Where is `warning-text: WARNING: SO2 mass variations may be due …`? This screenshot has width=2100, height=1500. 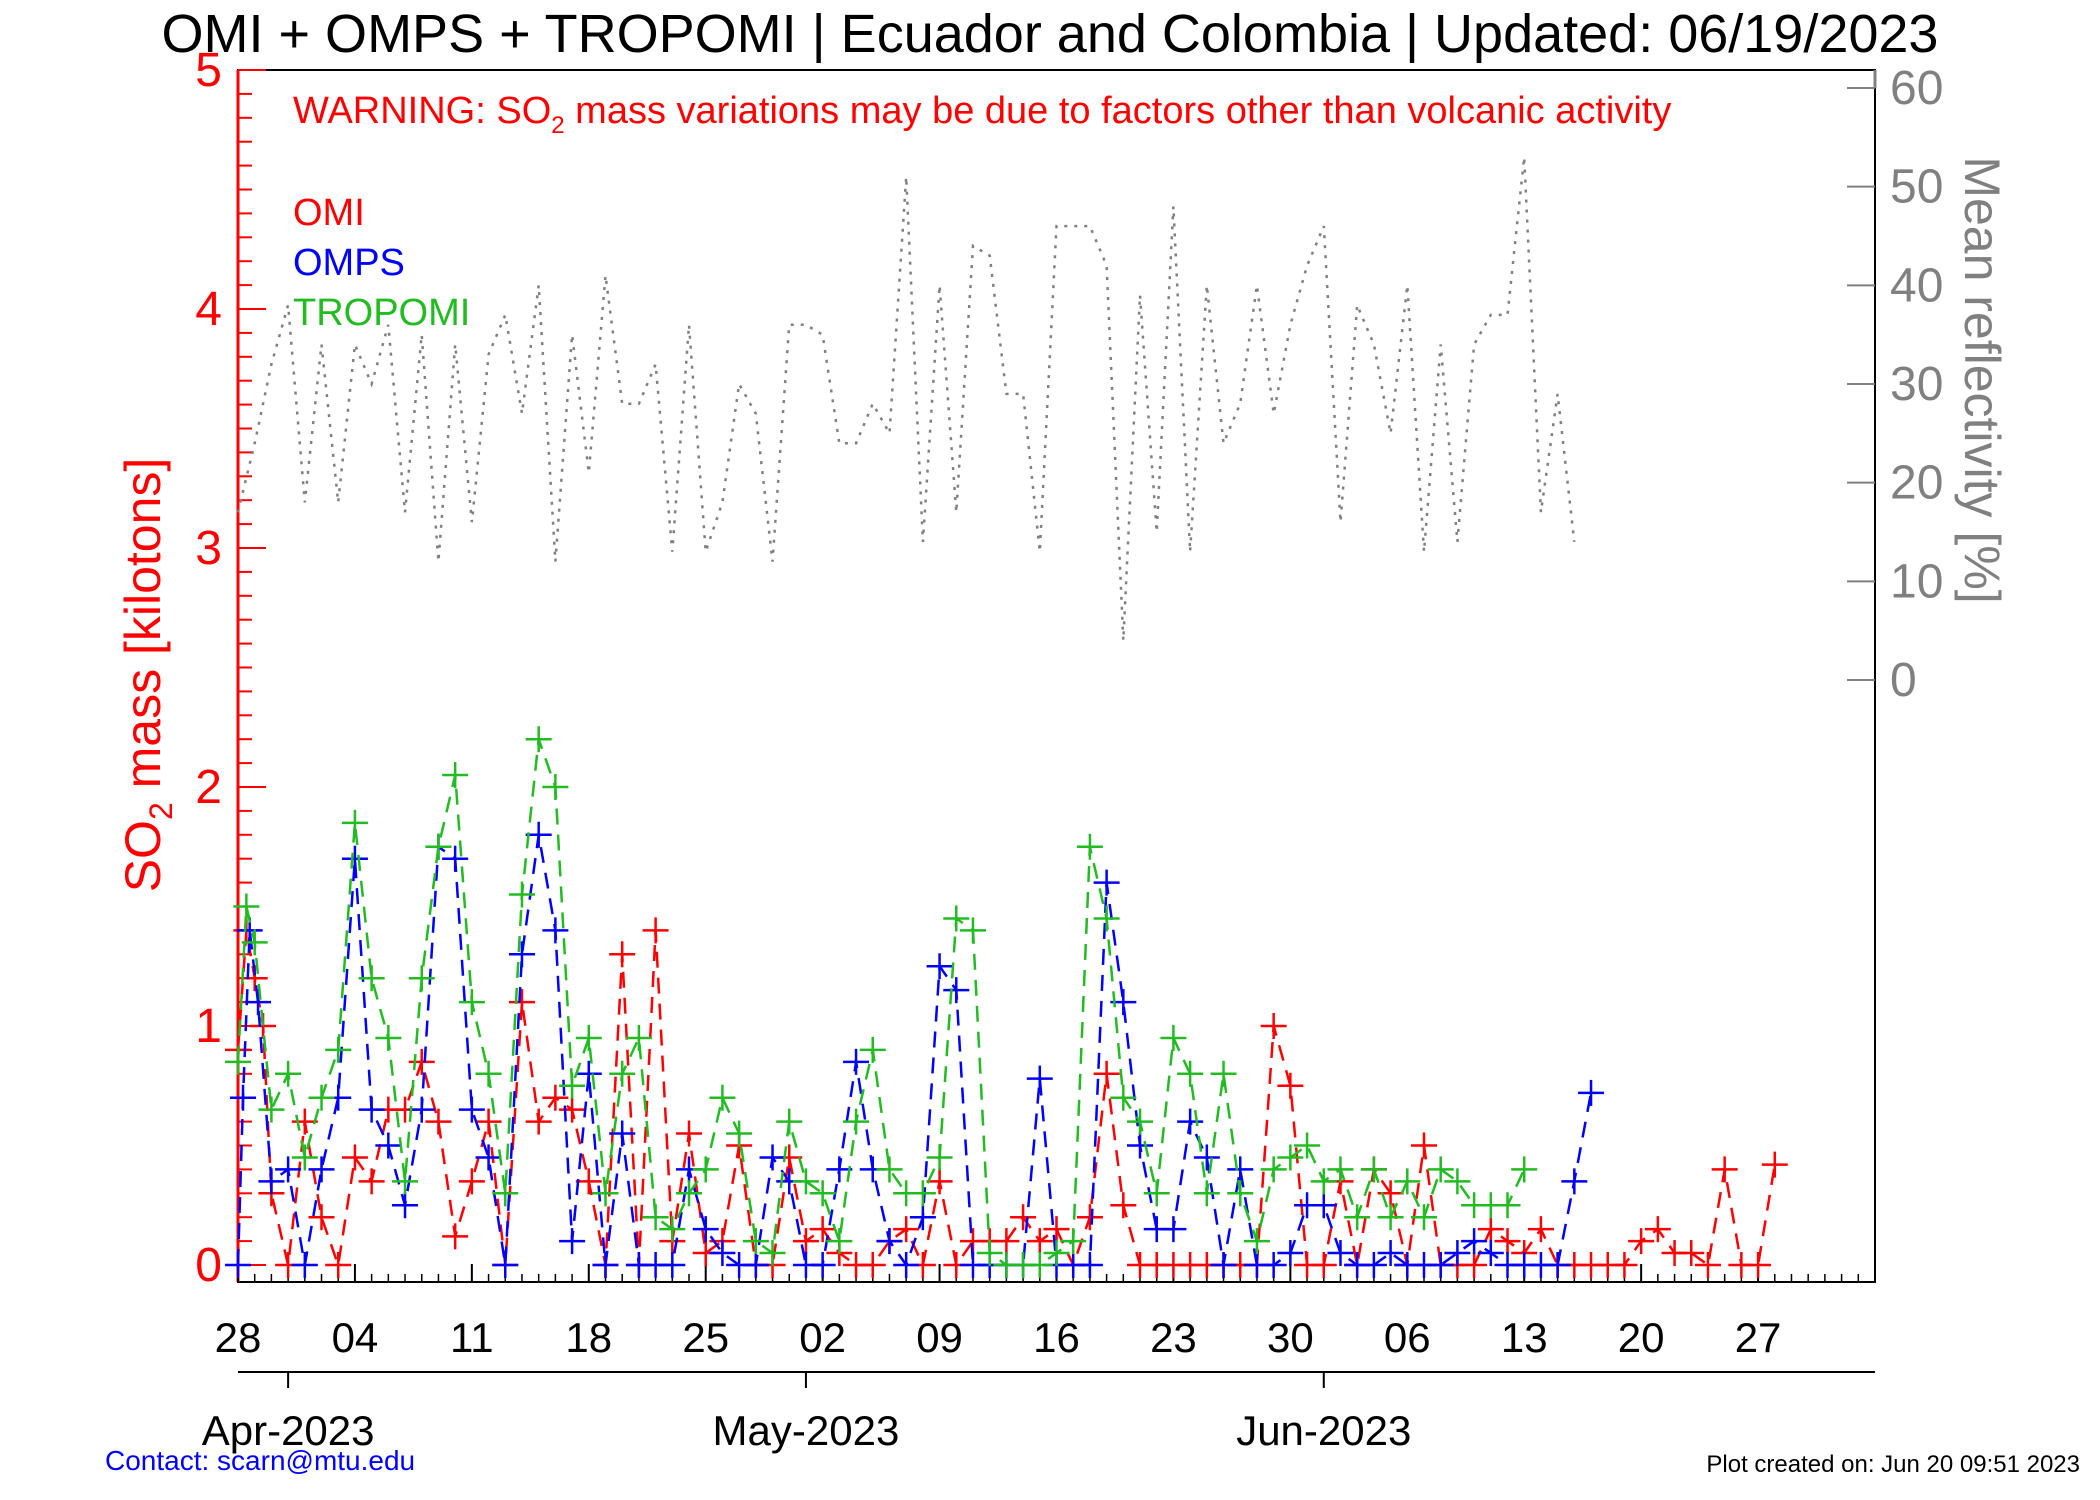
warning-text: WARNING: SO2 mass variations may be due … is located at coordinates (982, 114).